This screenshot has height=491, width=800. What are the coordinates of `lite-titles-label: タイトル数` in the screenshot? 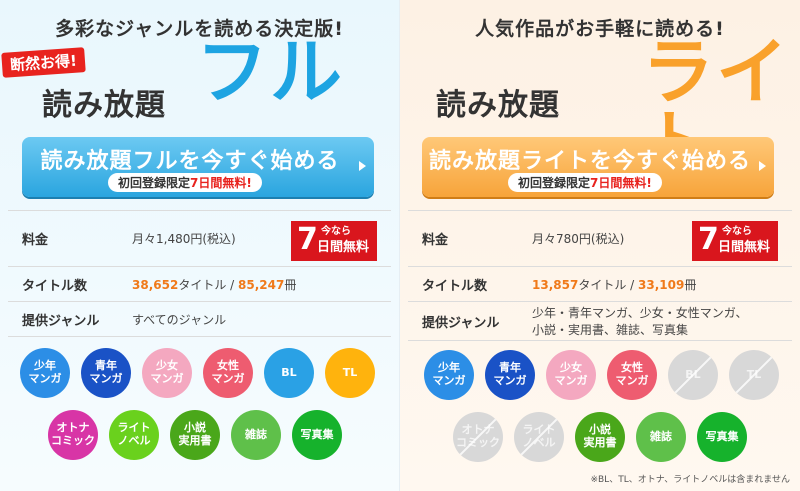 It's located at (455, 286).